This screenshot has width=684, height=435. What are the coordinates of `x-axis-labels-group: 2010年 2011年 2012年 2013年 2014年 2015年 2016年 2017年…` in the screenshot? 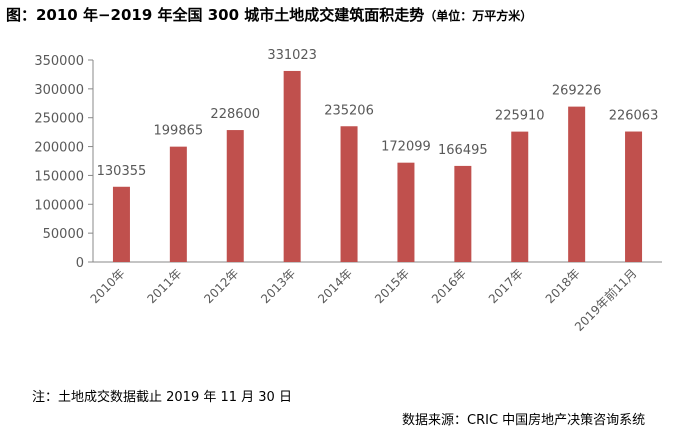 It's located at (364, 300).